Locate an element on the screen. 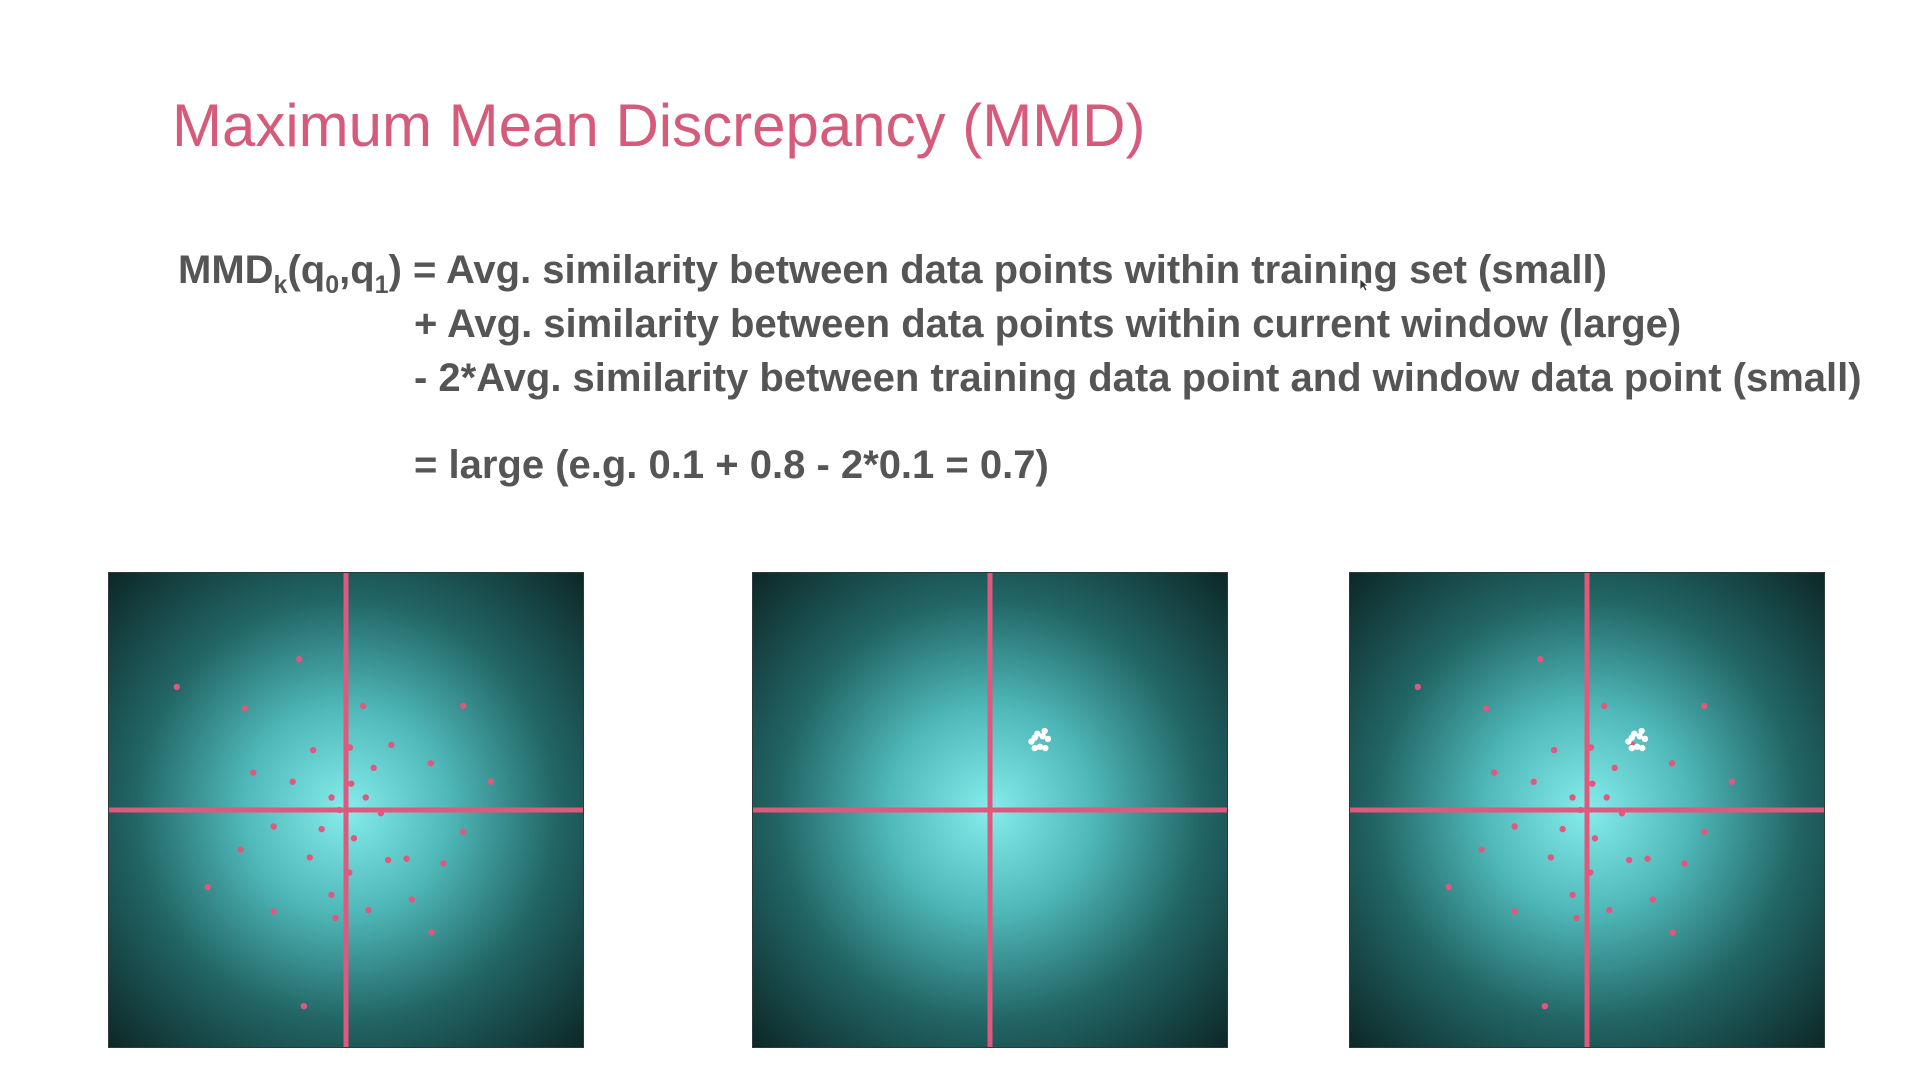 The height and width of the screenshot is (1080, 1920). mmd-symbol: MMD is located at coordinates (226, 270).